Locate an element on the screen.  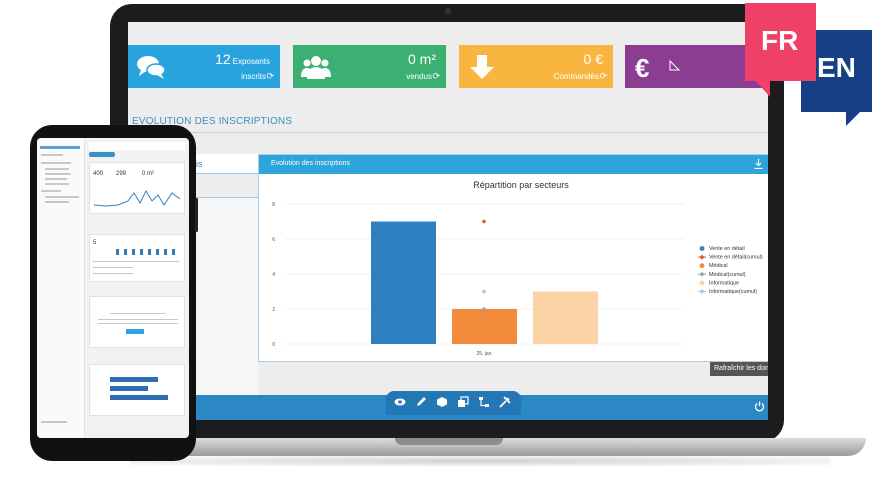
stat-card-surface: 0 m² vendus ⟳ is located at coordinates (369, 66).